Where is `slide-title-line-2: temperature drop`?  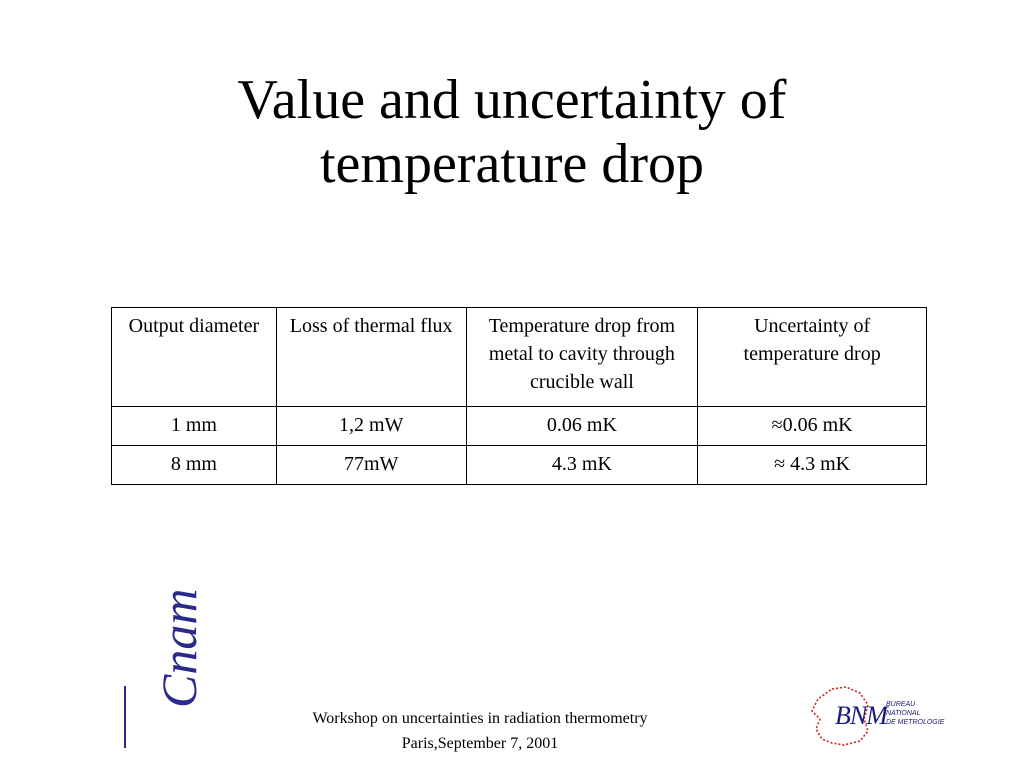
slide-title-line-2: temperature drop is located at coordinates (512, 164).